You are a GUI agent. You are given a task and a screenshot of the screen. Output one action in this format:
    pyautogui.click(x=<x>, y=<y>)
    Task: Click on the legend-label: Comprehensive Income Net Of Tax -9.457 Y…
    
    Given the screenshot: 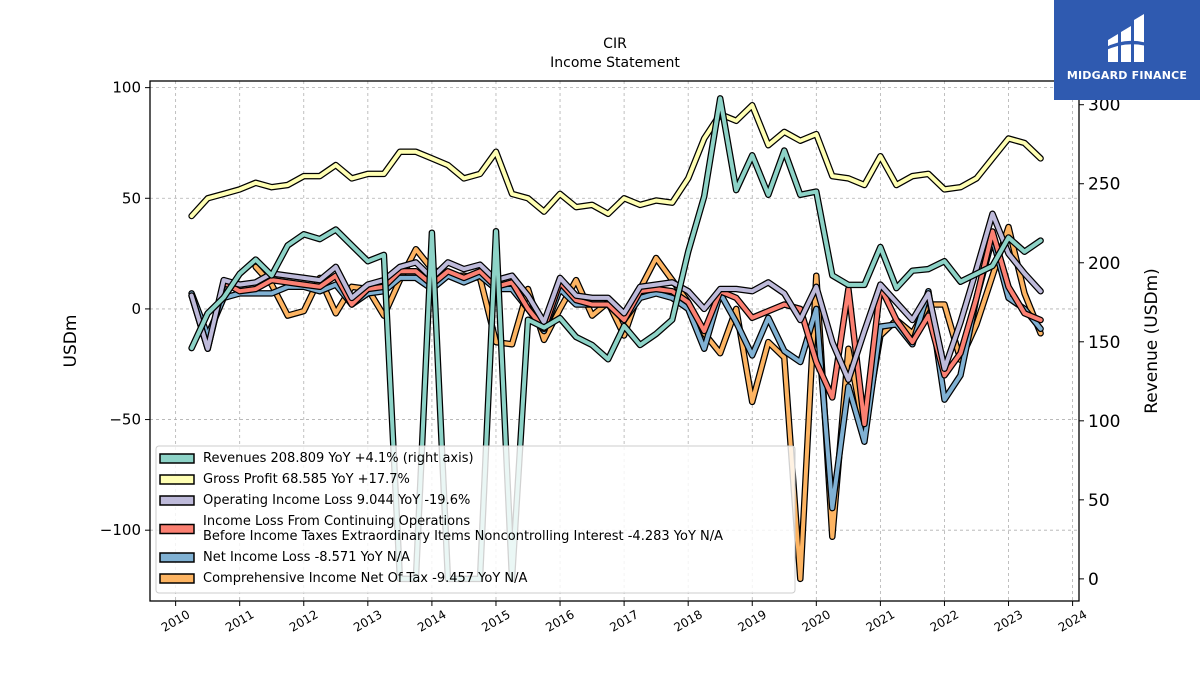 What is the action you would take?
    pyautogui.click(x=365, y=578)
    